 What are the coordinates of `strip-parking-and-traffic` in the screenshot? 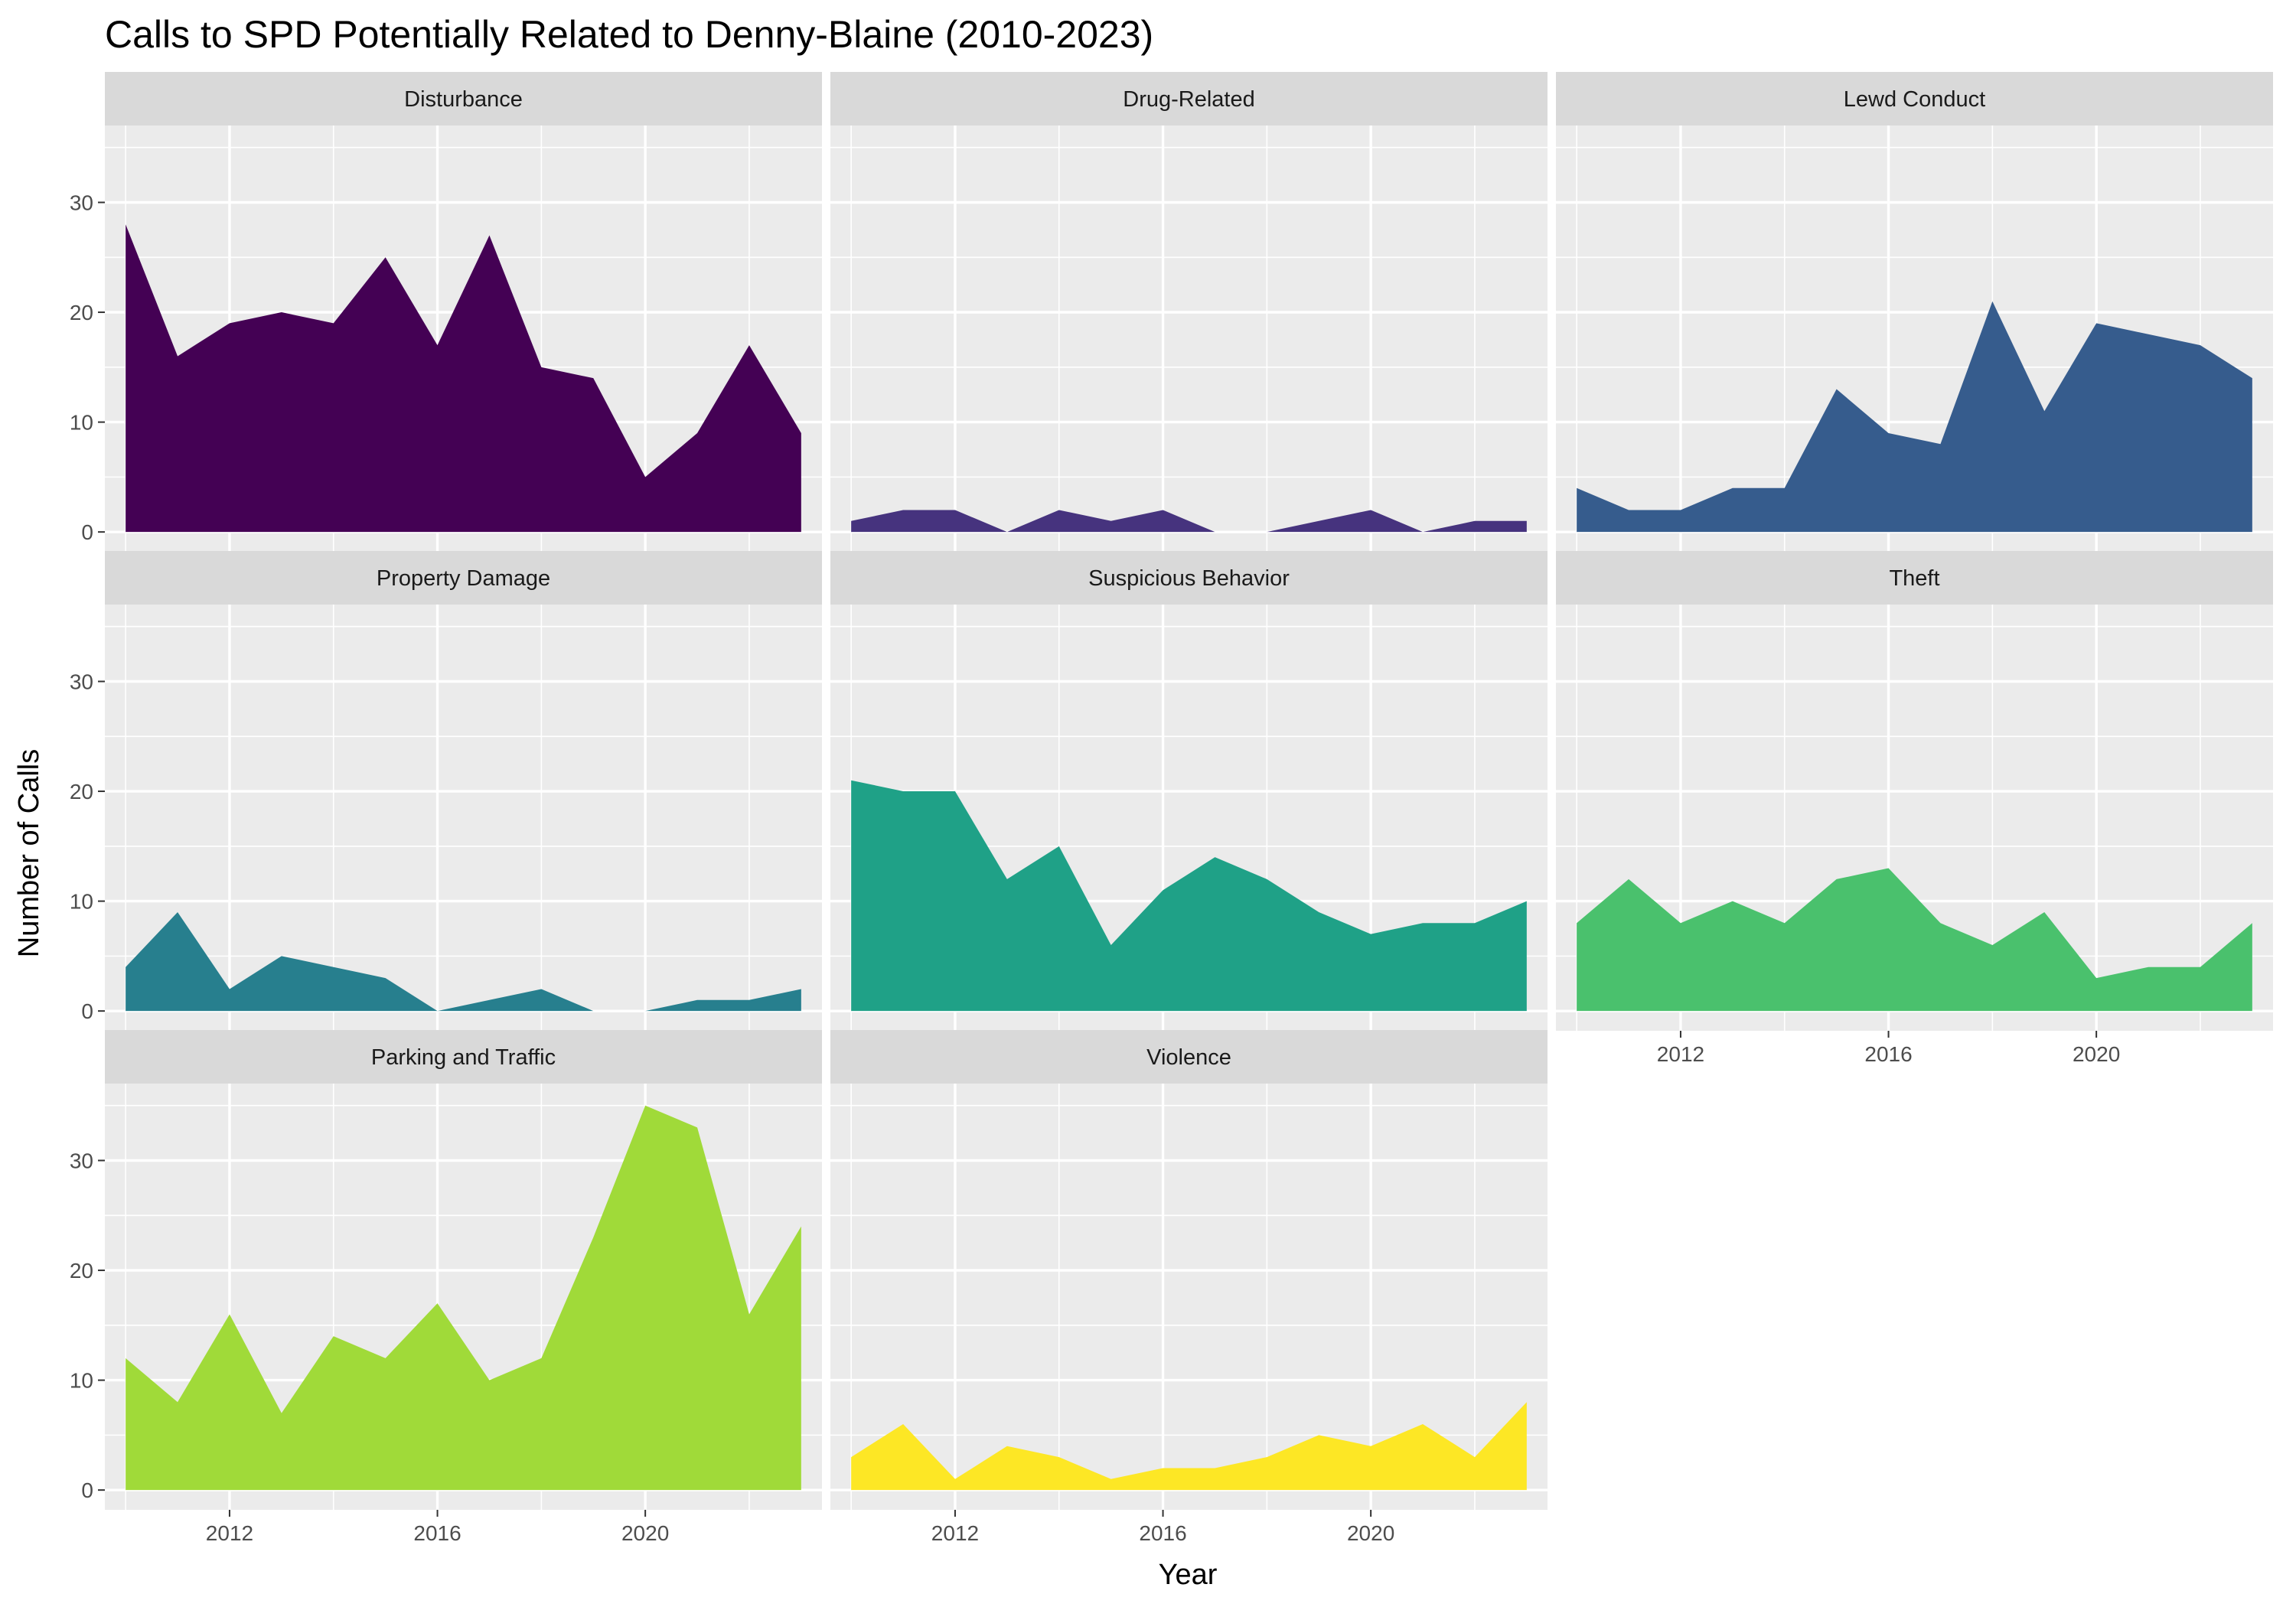 It's located at (463, 1057).